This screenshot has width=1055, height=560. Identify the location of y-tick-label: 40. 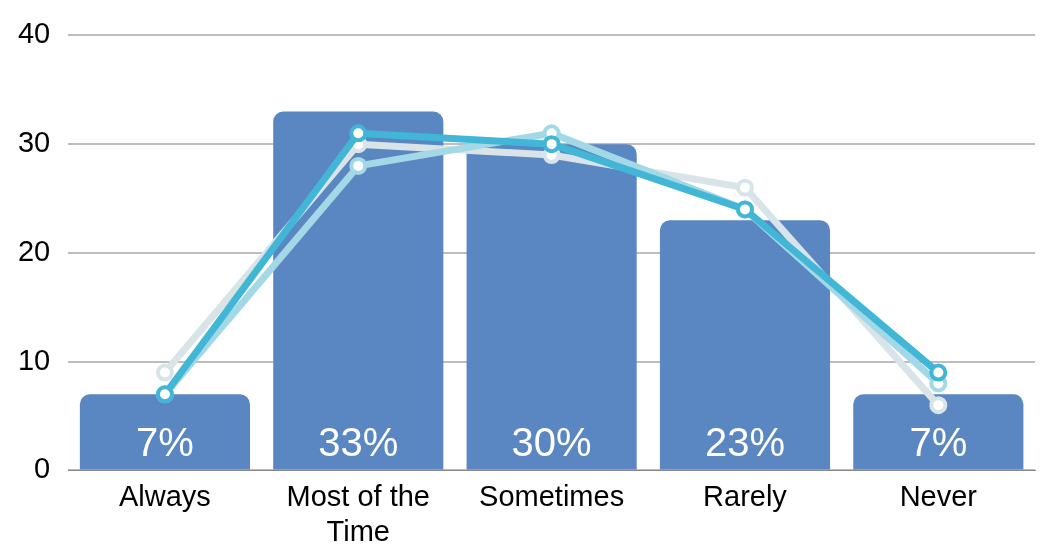
(34, 33).